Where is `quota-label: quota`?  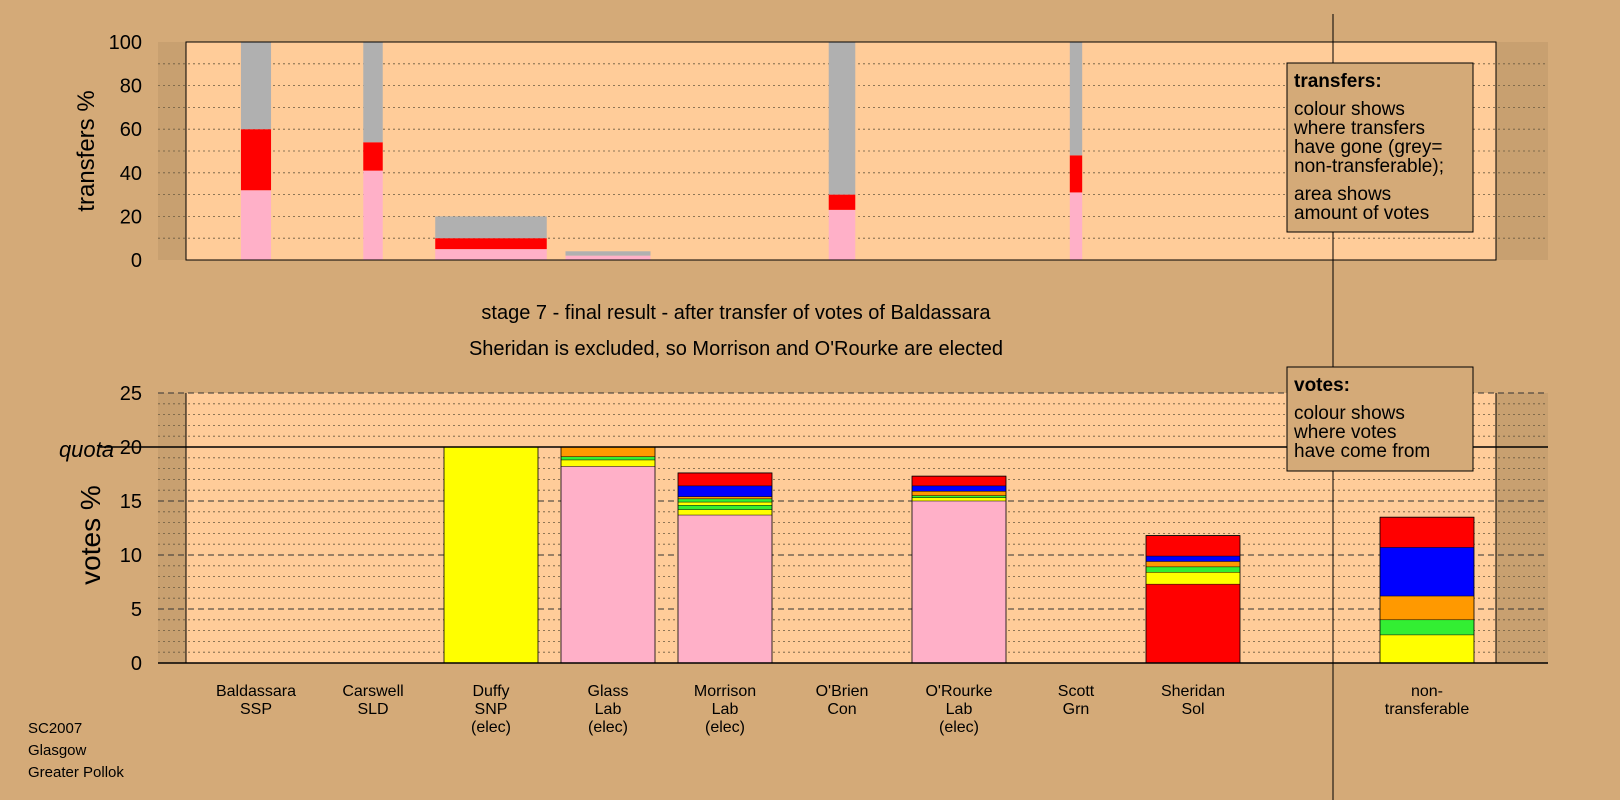 quota-label: quota is located at coordinates (86, 449).